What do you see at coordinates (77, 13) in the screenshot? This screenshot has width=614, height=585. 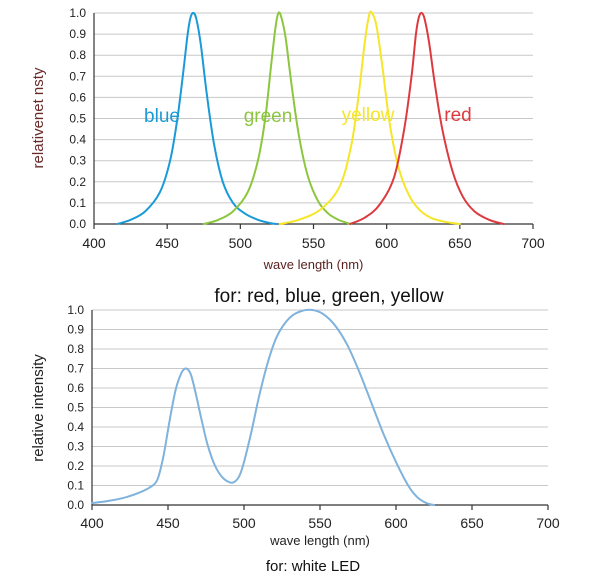 I see `chart1-y-tick-label: 1.0` at bounding box center [77, 13].